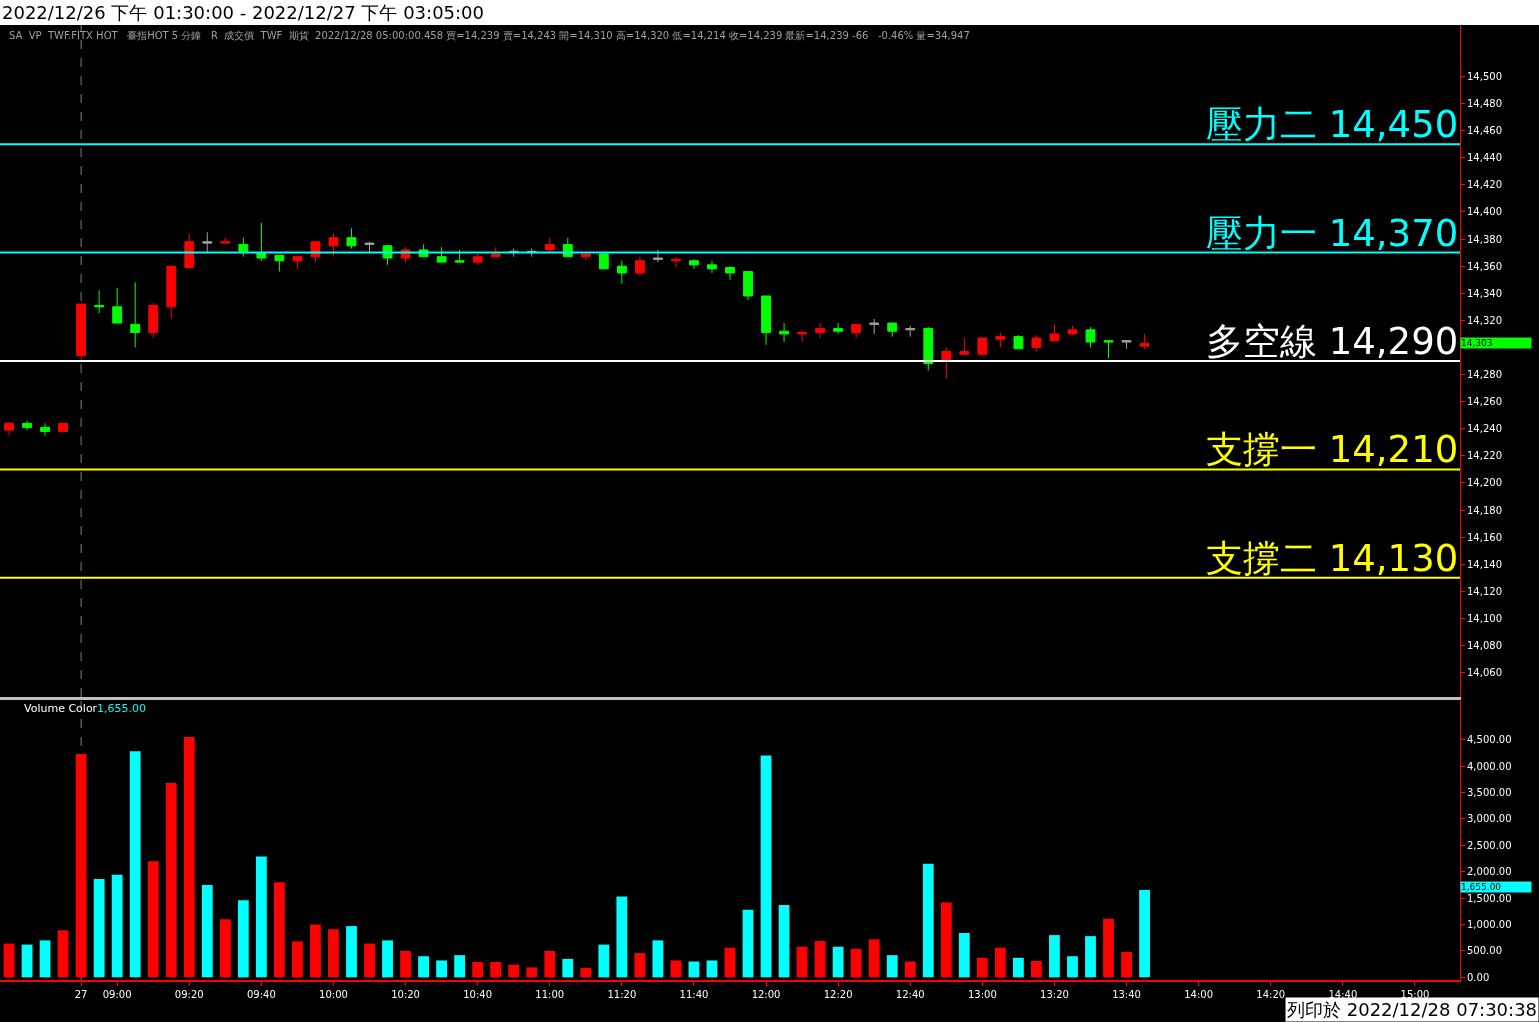  What do you see at coordinates (1199, 994) in the screenshot?
I see `x-tick-label: 14:00` at bounding box center [1199, 994].